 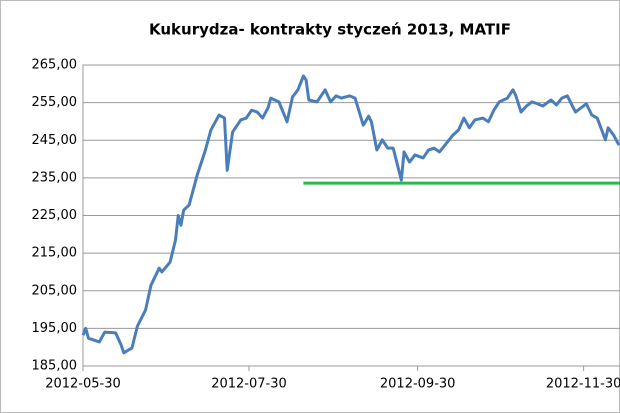 What do you see at coordinates (418, 384) in the screenshot?
I see `x-tick-label: 2012-09-30` at bounding box center [418, 384].